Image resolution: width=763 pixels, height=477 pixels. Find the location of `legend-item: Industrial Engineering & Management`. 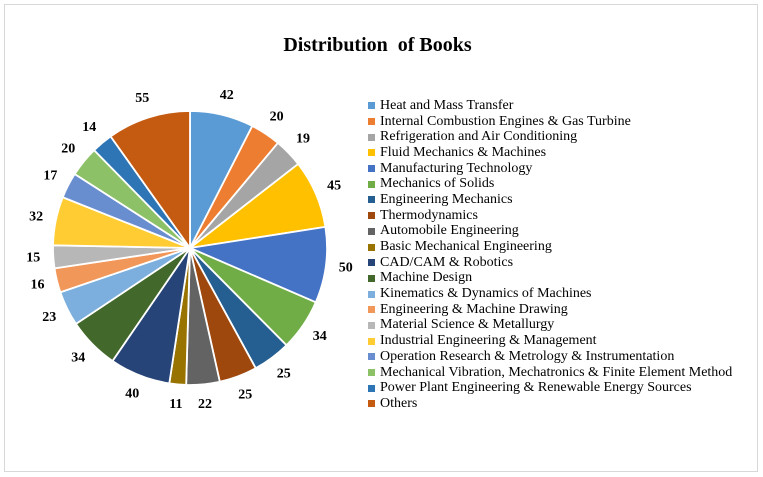

legend-item: Industrial Engineering & Management is located at coordinates (550, 341).